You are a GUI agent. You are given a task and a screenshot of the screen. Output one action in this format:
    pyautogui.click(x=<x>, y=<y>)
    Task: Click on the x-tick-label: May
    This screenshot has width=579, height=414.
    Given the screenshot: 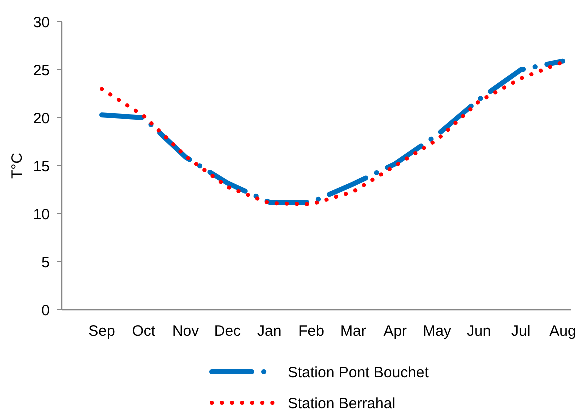 What is the action you would take?
    pyautogui.click(x=437, y=331)
    